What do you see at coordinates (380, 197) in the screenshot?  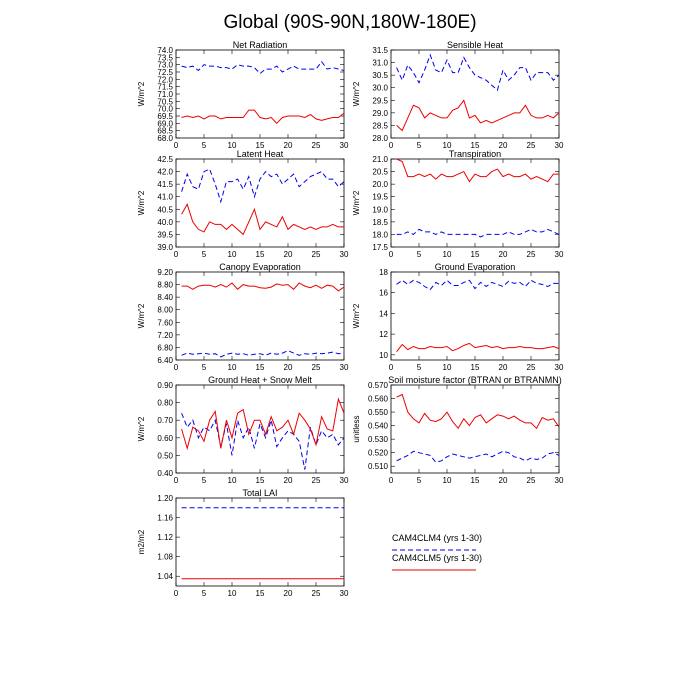 I see `y-tick-label: 19.5` at bounding box center [380, 197].